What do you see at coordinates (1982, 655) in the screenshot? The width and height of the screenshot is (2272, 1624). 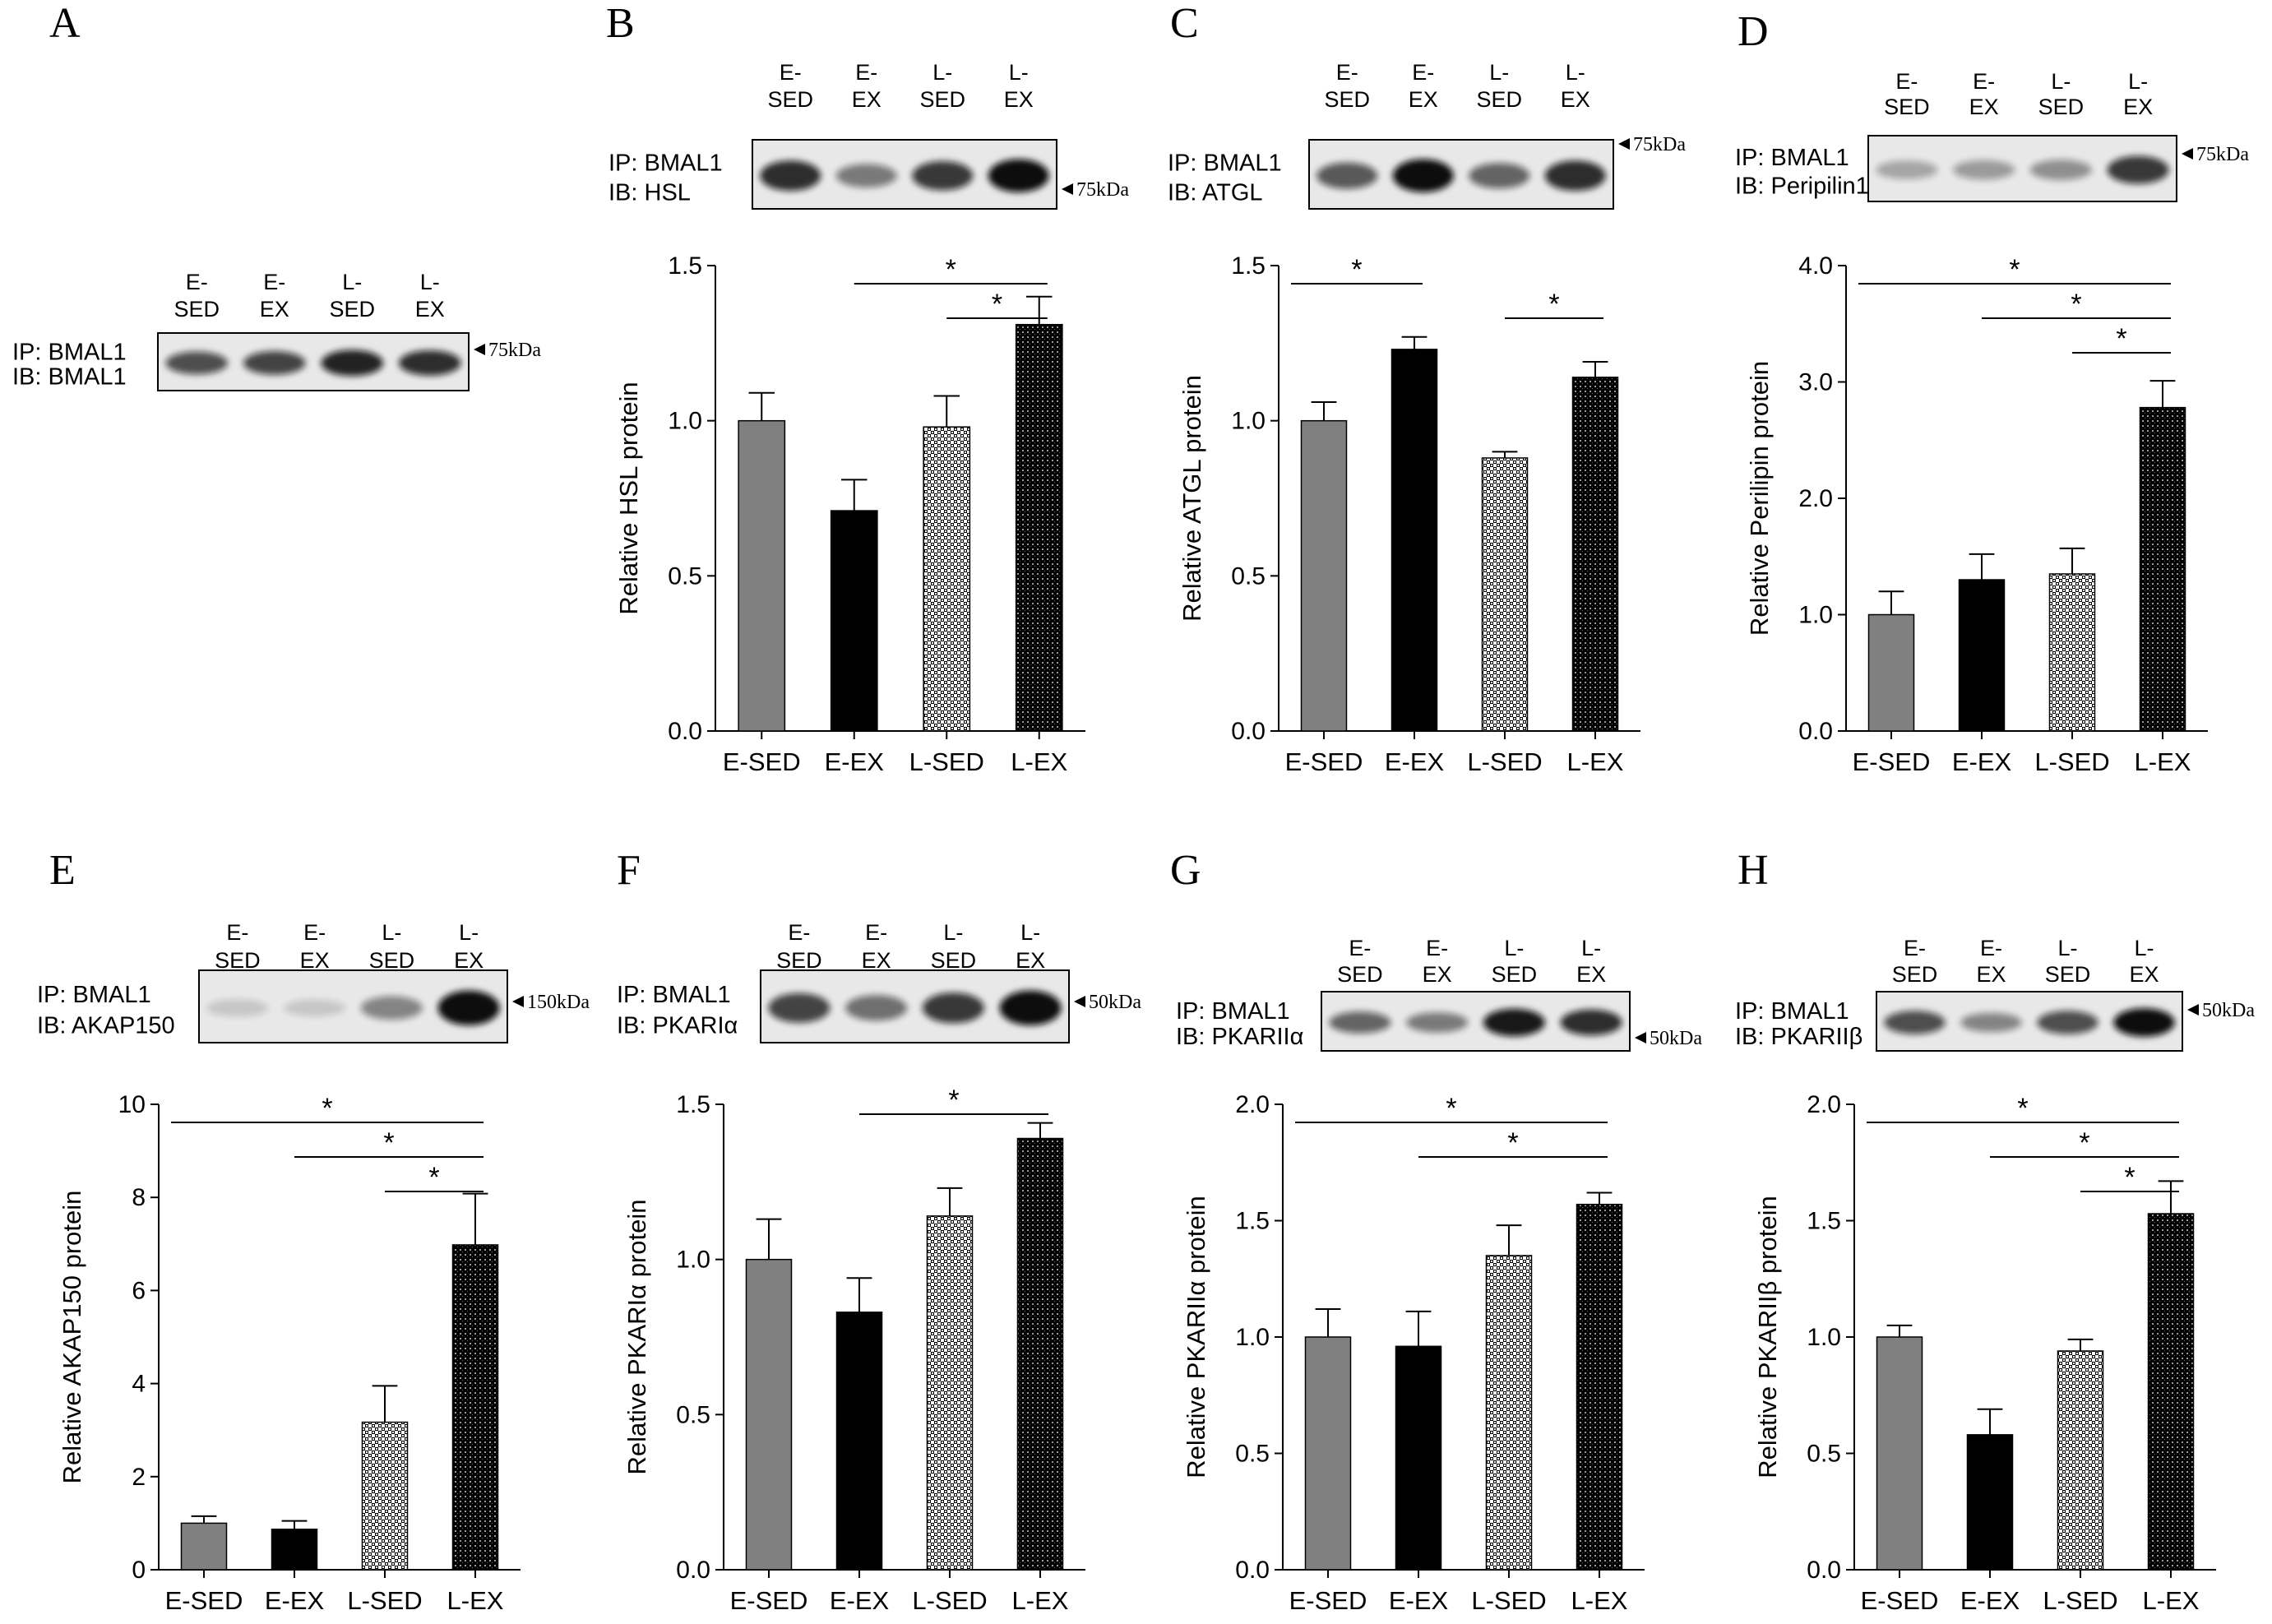 I see `bar-e-ex` at bounding box center [1982, 655].